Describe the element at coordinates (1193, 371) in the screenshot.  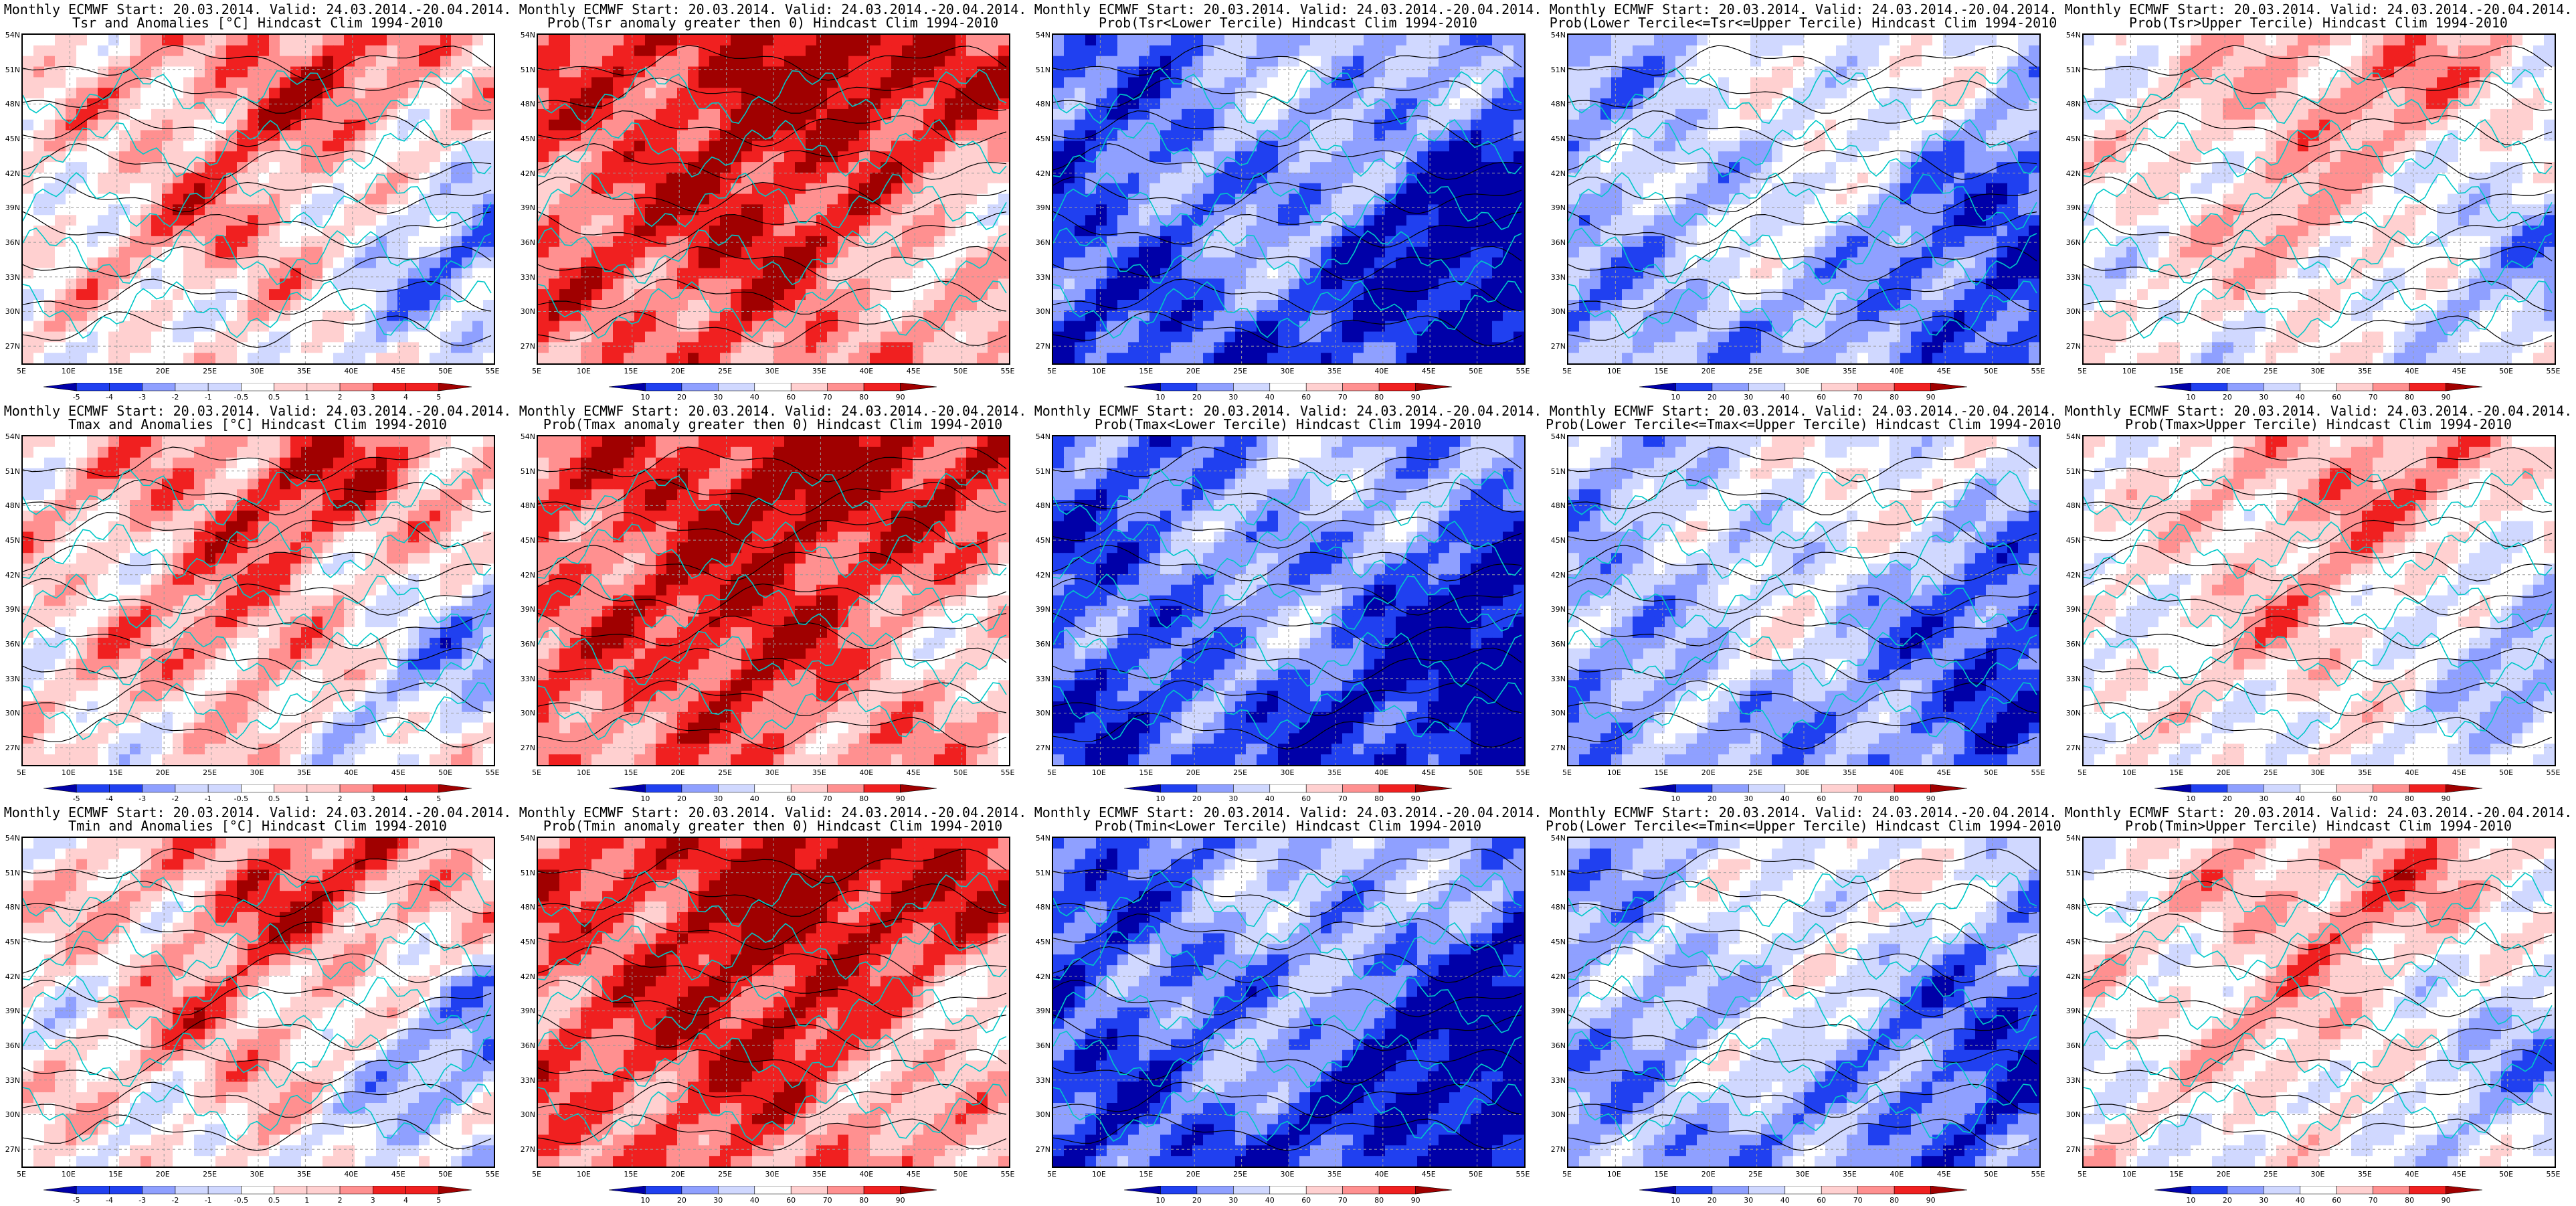
I see `lon-tick-label: 20E` at that location.